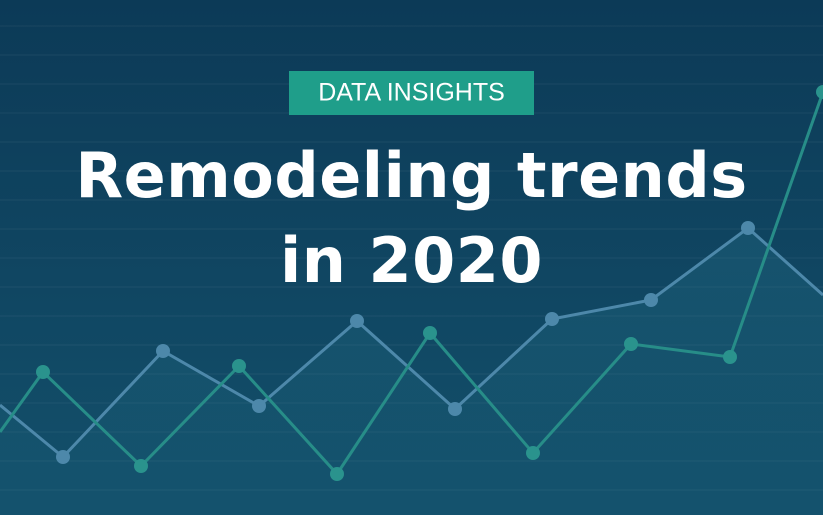  I want to click on badge, so click(411, 93).